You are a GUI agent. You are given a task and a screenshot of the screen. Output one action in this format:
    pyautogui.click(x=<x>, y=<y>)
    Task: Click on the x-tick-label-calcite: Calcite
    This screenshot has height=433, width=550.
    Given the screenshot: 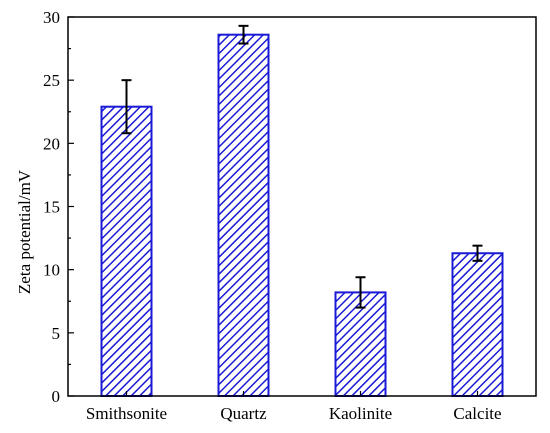 What is the action you would take?
    pyautogui.click(x=477, y=413)
    